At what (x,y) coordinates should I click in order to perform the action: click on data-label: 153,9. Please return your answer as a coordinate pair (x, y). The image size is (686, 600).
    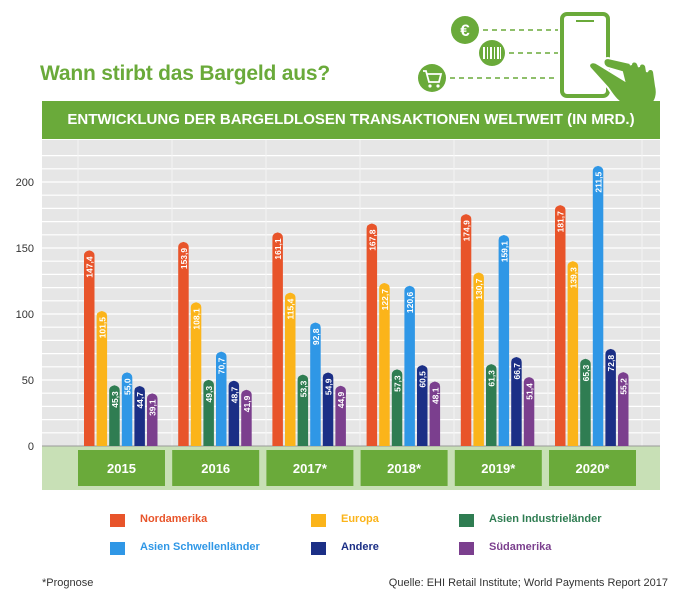
    Looking at the image, I should click on (184, 259).